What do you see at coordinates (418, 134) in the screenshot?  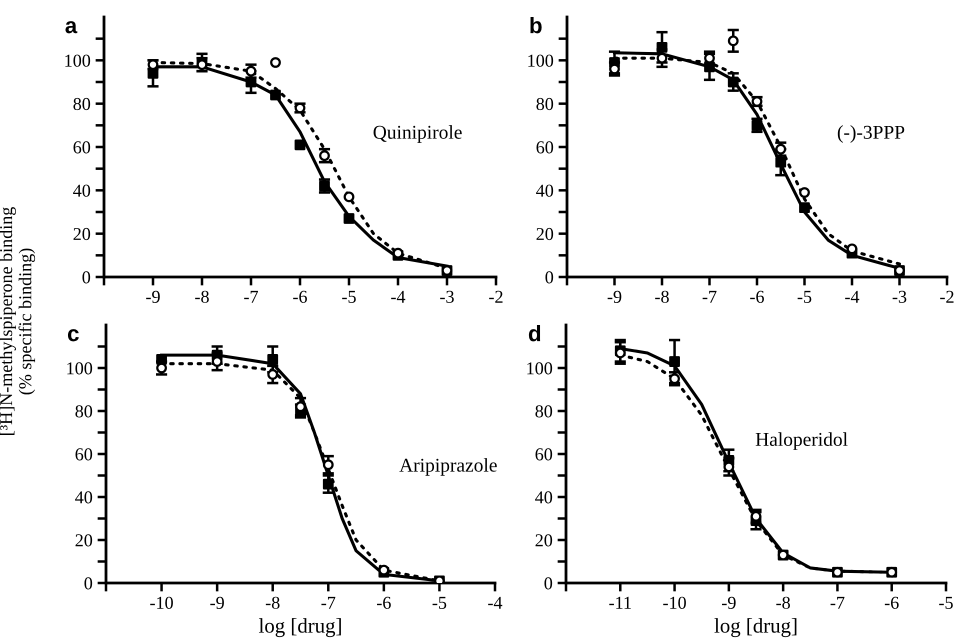 I see `annotation: Quinipirole` at bounding box center [418, 134].